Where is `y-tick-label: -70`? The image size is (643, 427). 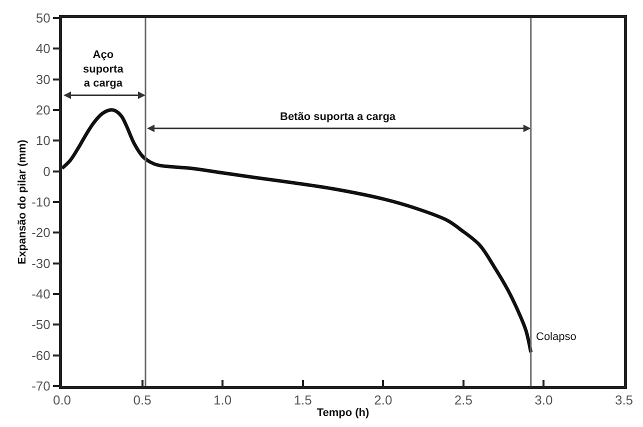 y-tick-label: -70 is located at coordinates (41, 386).